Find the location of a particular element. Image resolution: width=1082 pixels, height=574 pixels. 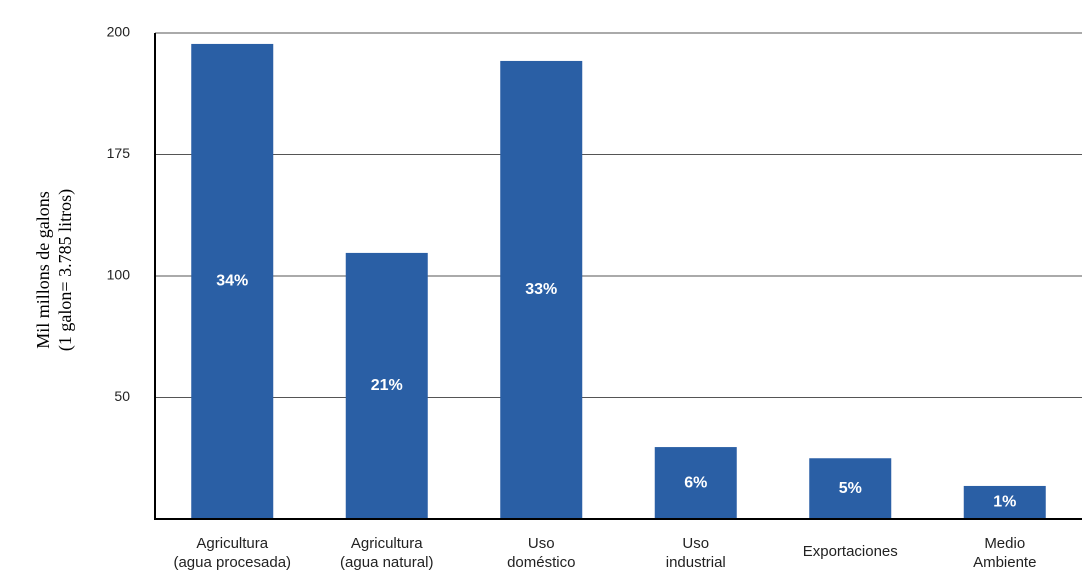

x-tick-label: industrial is located at coordinates (696, 562).